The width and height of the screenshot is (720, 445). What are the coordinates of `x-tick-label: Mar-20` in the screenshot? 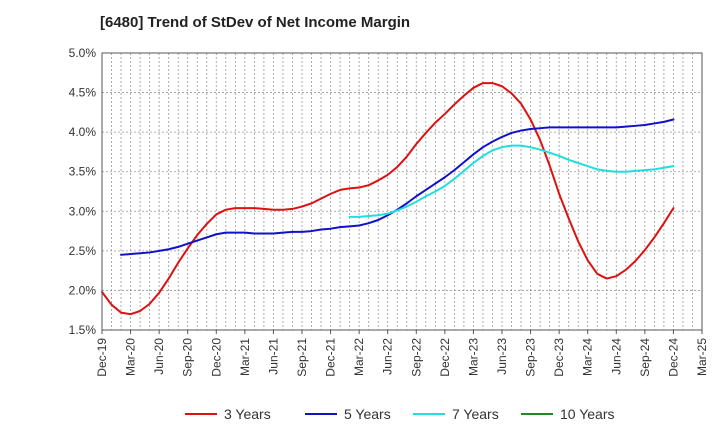 It's located at (131, 357).